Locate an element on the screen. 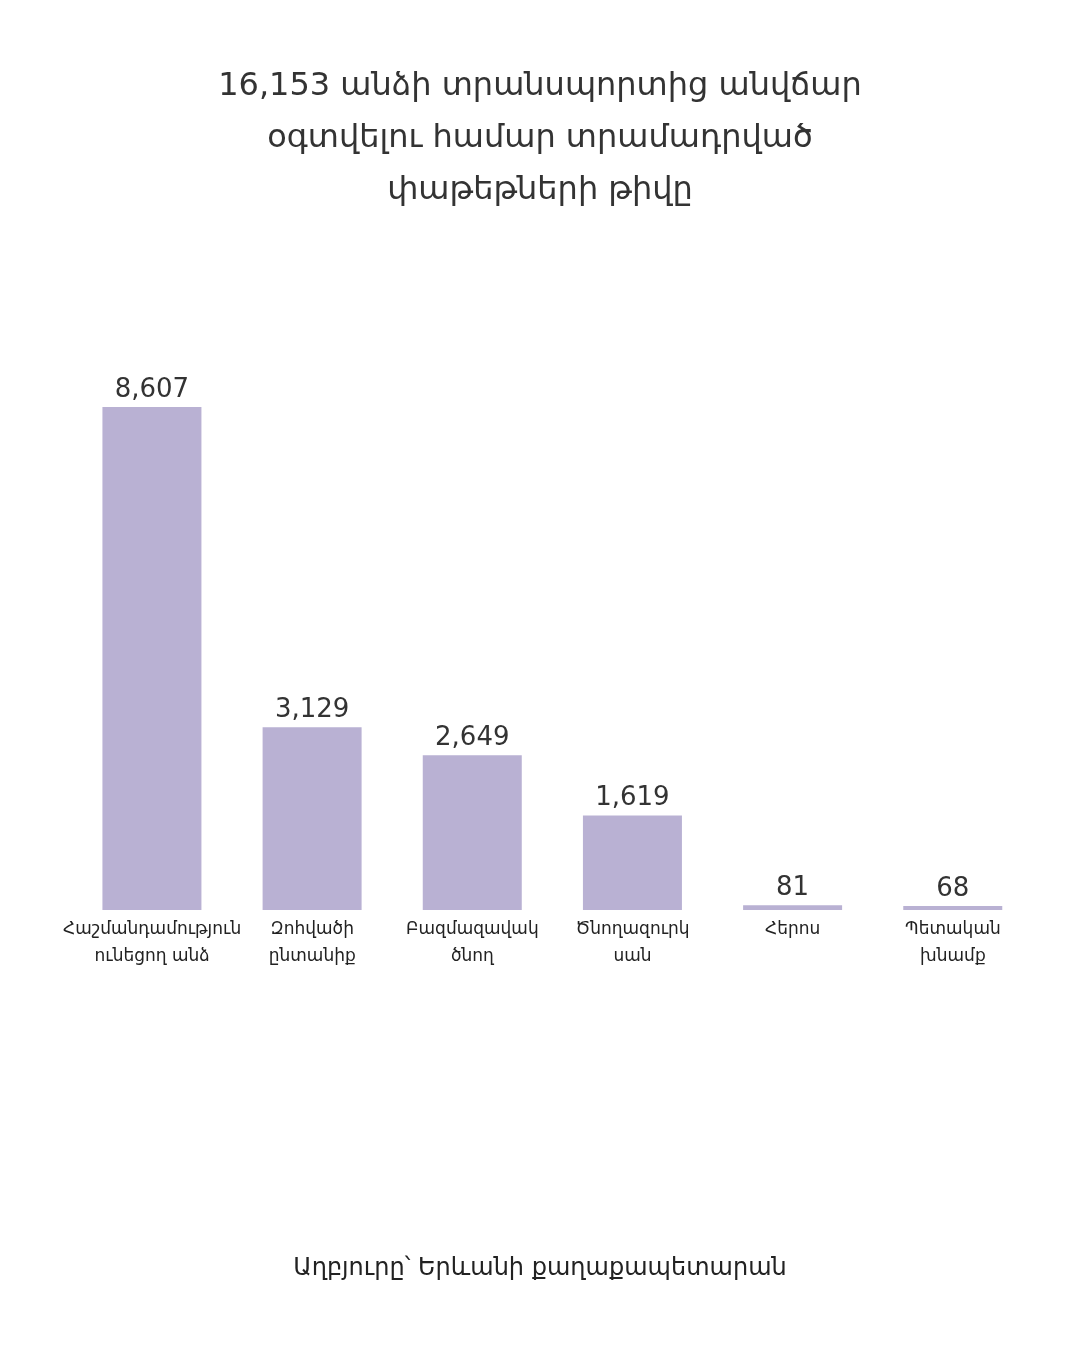 This screenshot has width=1080, height=1350. x-tick-label: Զոհվածի ընտանիք is located at coordinates (312, 941).